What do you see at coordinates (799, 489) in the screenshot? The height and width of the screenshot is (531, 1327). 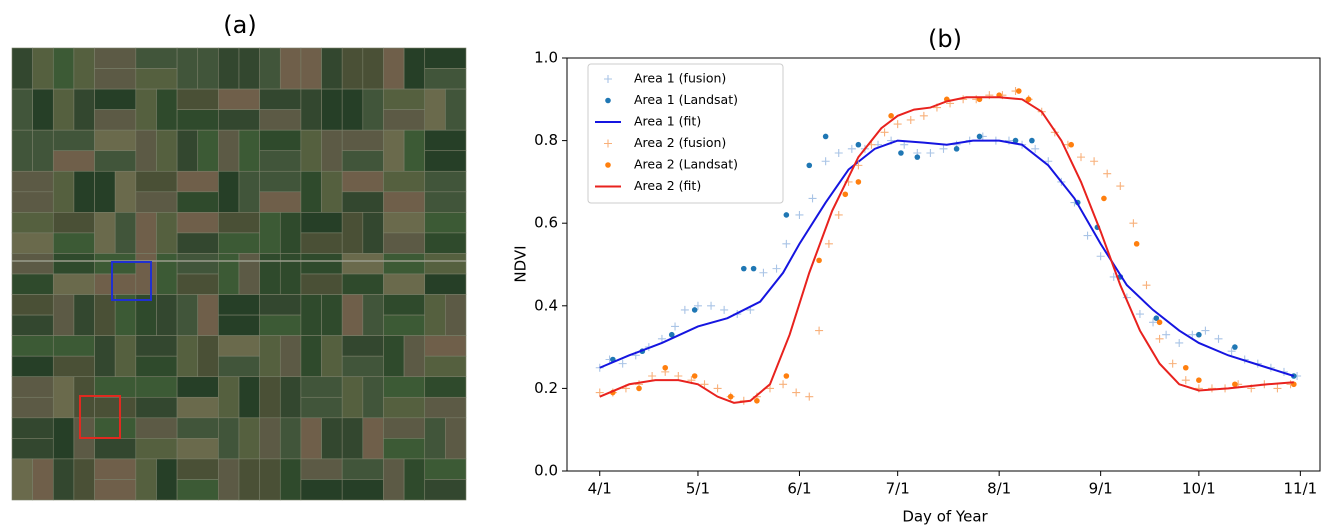 I see `x-tick-label: 6/1` at bounding box center [799, 489].